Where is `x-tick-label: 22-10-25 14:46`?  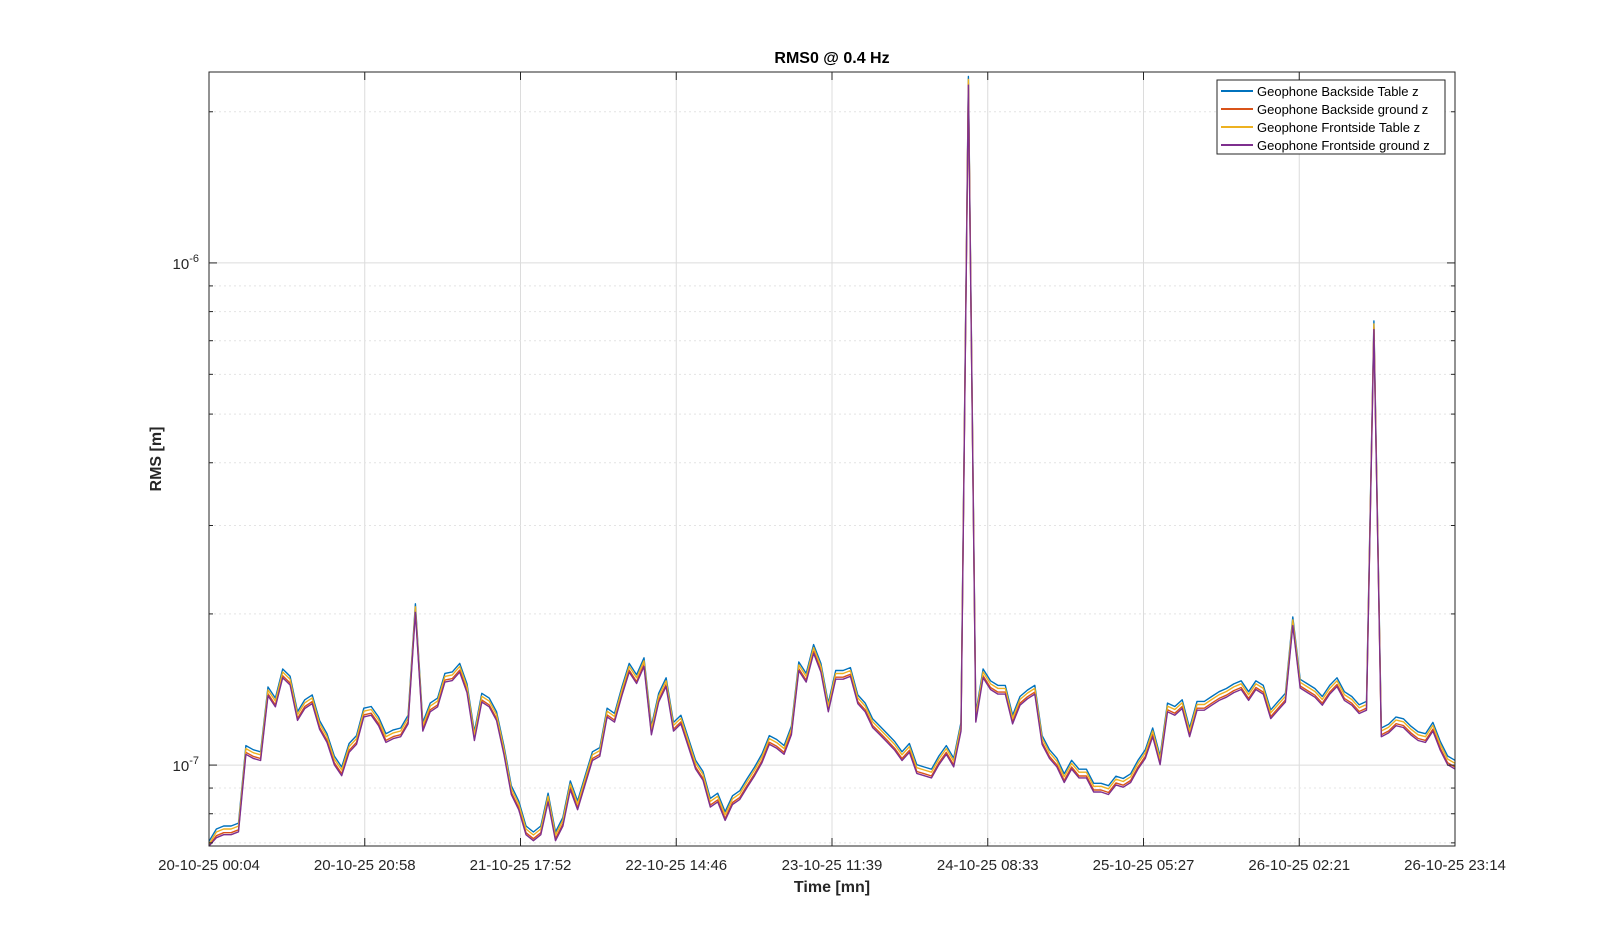 x-tick-label: 22-10-25 14:46 is located at coordinates (676, 865).